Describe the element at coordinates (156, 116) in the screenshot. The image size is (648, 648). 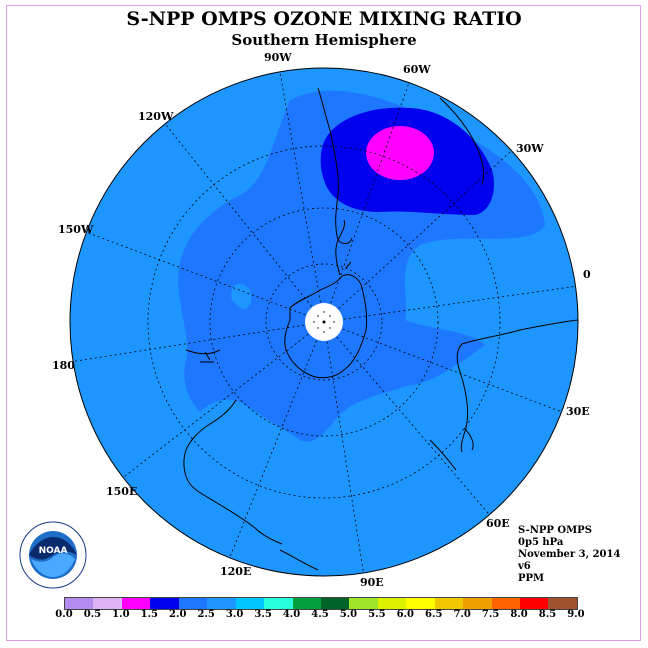
I see `lon-label-120w: 120W` at that location.